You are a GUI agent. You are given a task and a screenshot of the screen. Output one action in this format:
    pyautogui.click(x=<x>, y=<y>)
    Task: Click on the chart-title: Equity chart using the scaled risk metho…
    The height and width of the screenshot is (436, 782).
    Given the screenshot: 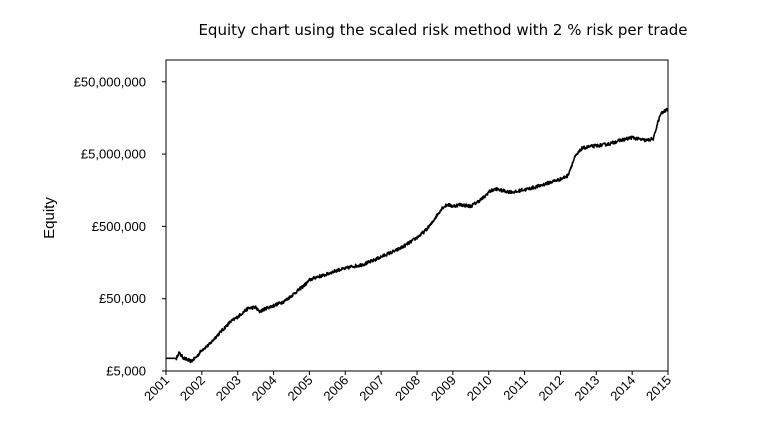 What is the action you would take?
    pyautogui.click(x=442, y=30)
    